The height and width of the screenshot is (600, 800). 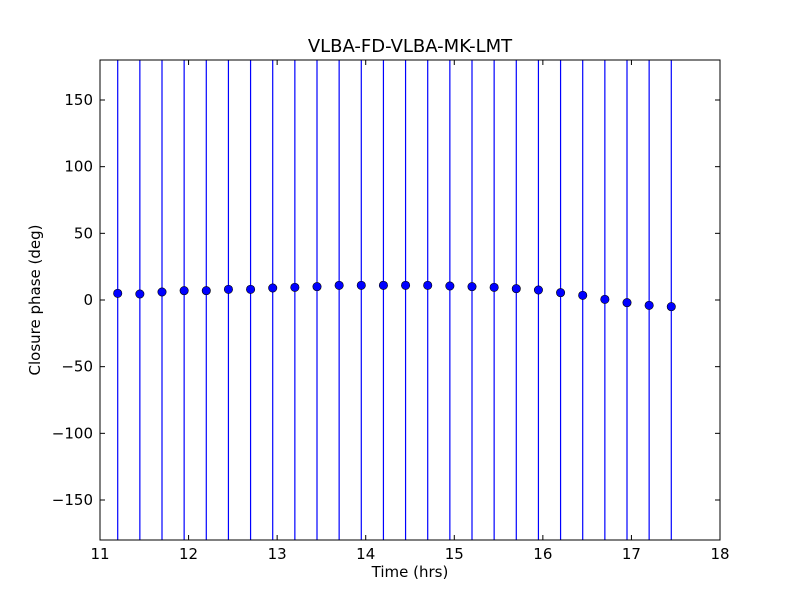 I want to click on y-tick-label: 0, so click(x=88, y=300).